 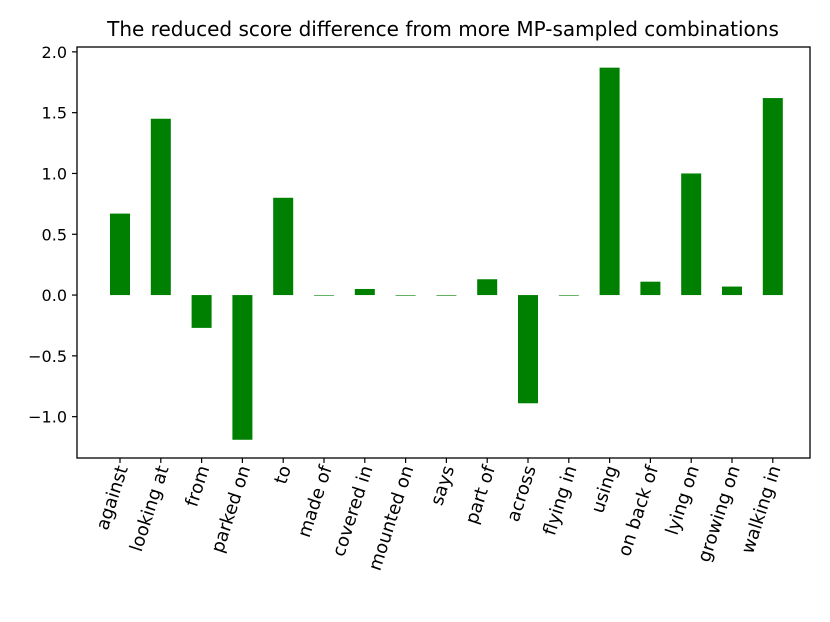 I want to click on bar-says, so click(x=446, y=295).